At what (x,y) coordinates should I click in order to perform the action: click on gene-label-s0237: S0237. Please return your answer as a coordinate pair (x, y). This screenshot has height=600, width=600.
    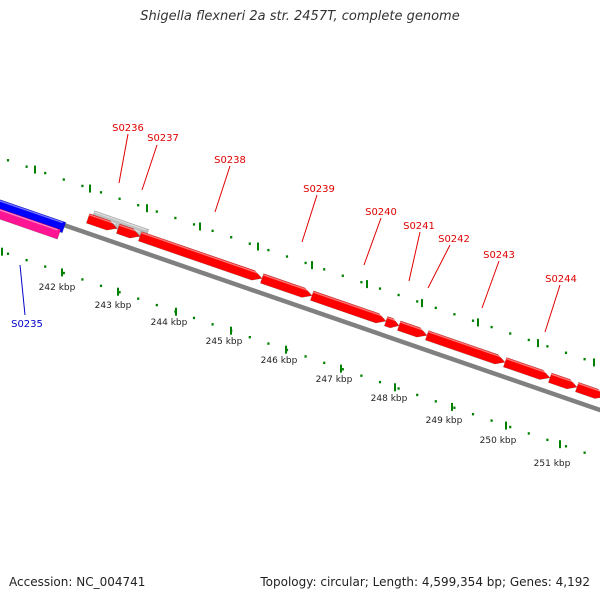
    Looking at the image, I should click on (163, 138).